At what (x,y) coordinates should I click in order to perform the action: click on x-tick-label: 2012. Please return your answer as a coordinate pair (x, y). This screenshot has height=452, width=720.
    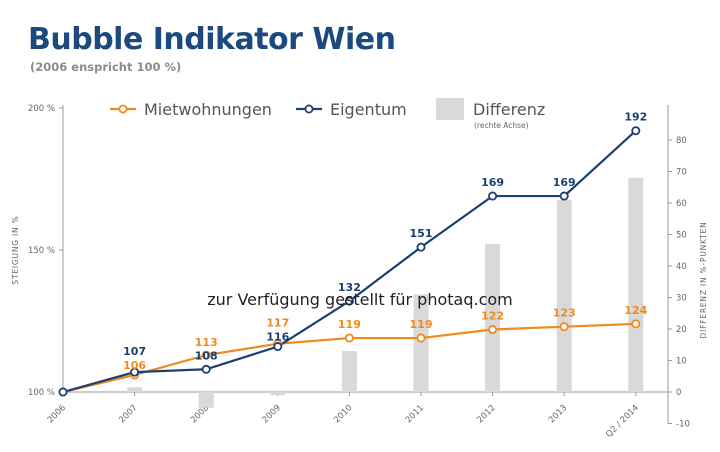
    Looking at the image, I should click on (486, 414).